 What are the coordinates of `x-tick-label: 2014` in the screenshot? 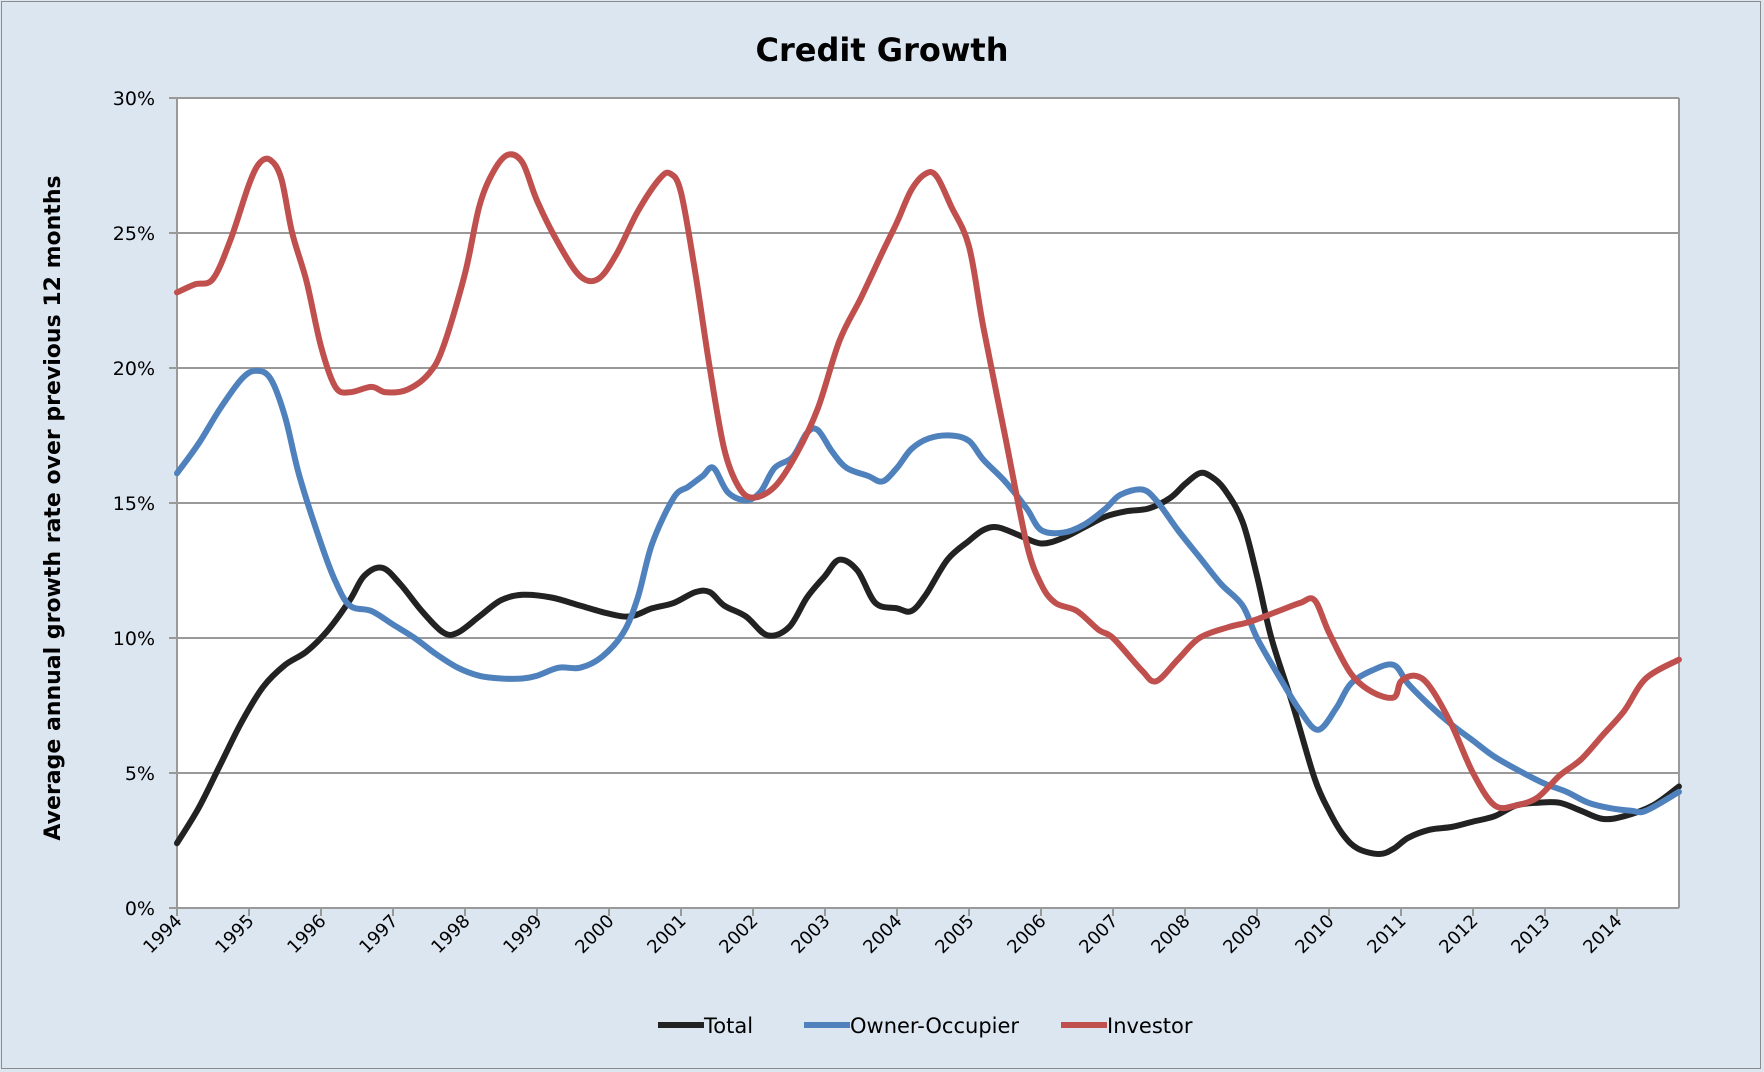 It's located at (1602, 934).